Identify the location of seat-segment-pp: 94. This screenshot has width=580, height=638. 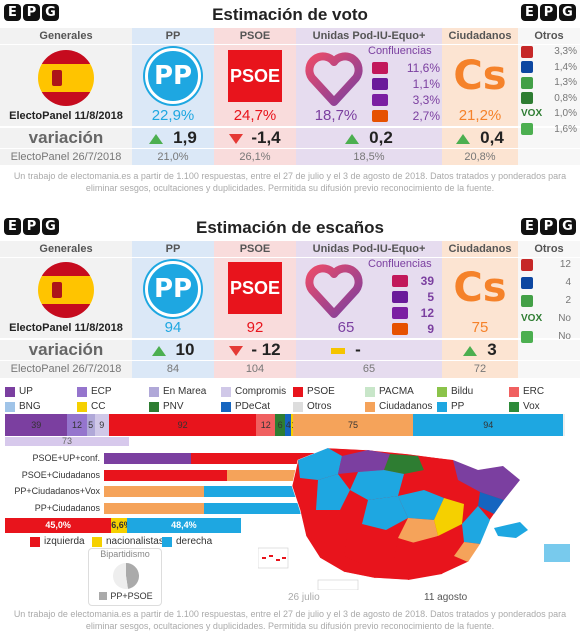
(488, 425).